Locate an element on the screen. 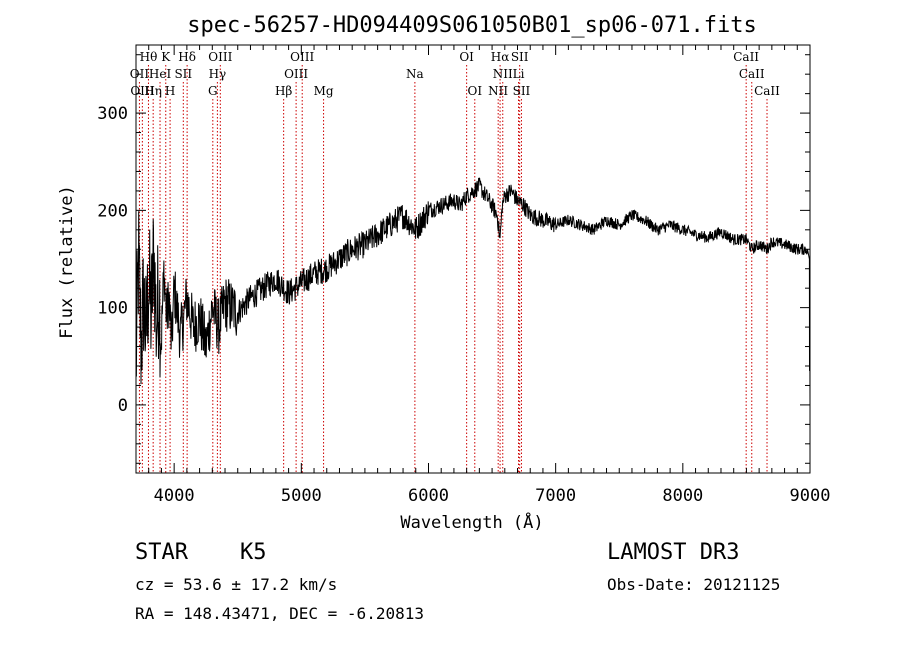  line-marker-label: K is located at coordinates (166, 57).